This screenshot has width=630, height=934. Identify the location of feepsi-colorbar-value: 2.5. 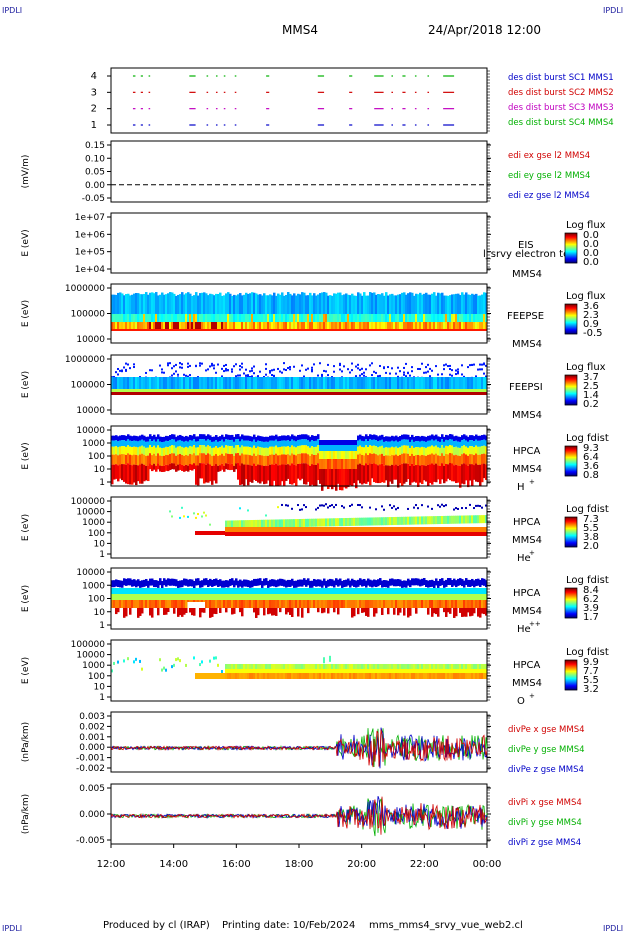
(591, 386).